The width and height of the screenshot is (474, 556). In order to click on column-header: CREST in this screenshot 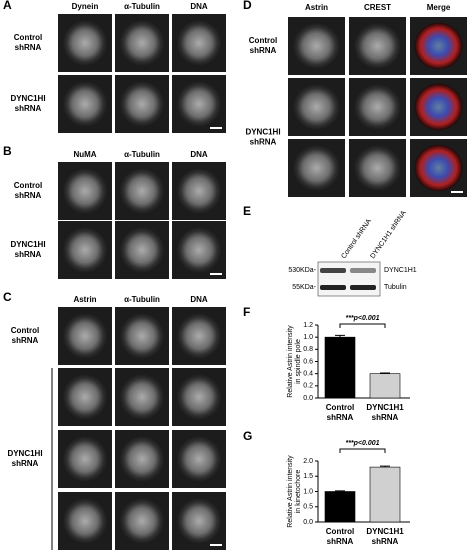, I will do `click(377, 7)`.